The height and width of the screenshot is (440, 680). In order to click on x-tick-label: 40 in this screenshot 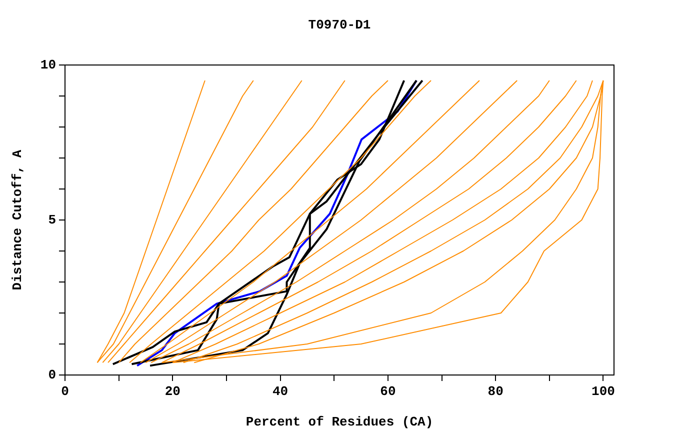, I will do `click(280, 392)`.